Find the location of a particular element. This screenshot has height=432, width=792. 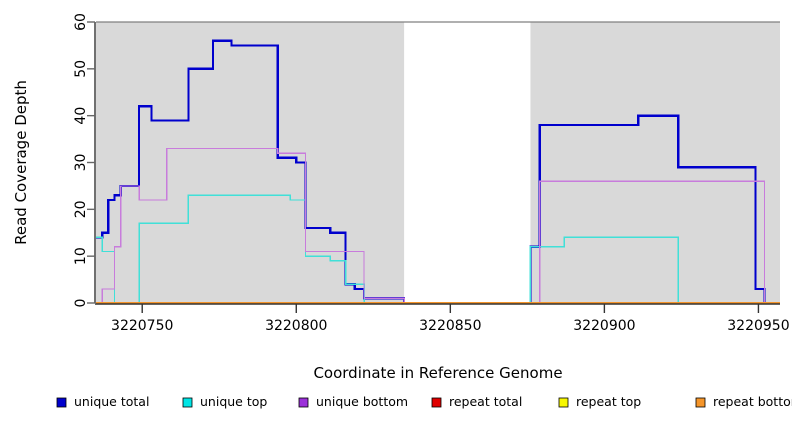

legend-swatch-repeat-total is located at coordinates (436, 402).